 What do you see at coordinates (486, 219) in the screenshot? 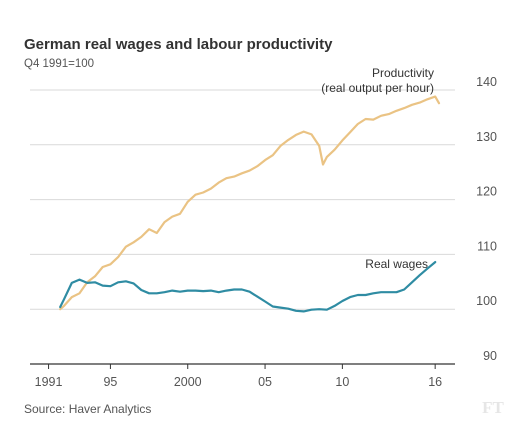
I see `y-axis-ticks: 90 100 110 120 130 140` at bounding box center [486, 219].